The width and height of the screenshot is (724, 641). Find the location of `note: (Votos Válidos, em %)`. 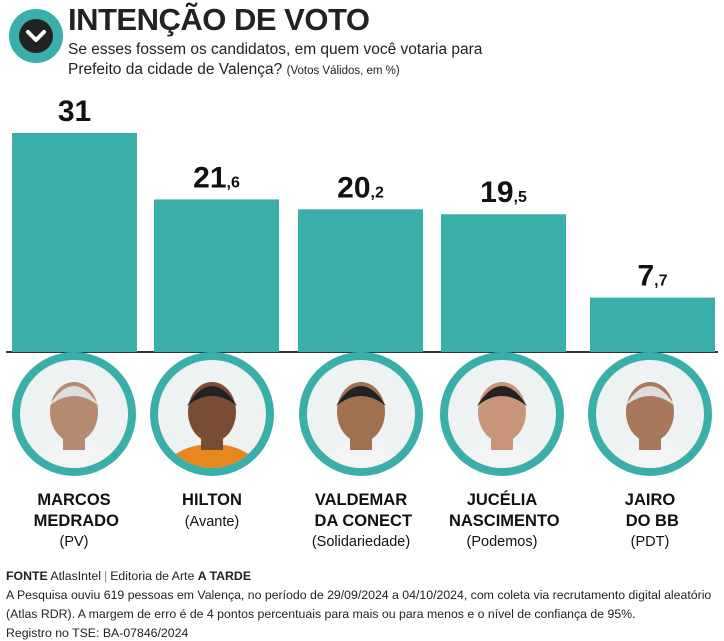

note: (Votos Válidos, em %) is located at coordinates (343, 71).